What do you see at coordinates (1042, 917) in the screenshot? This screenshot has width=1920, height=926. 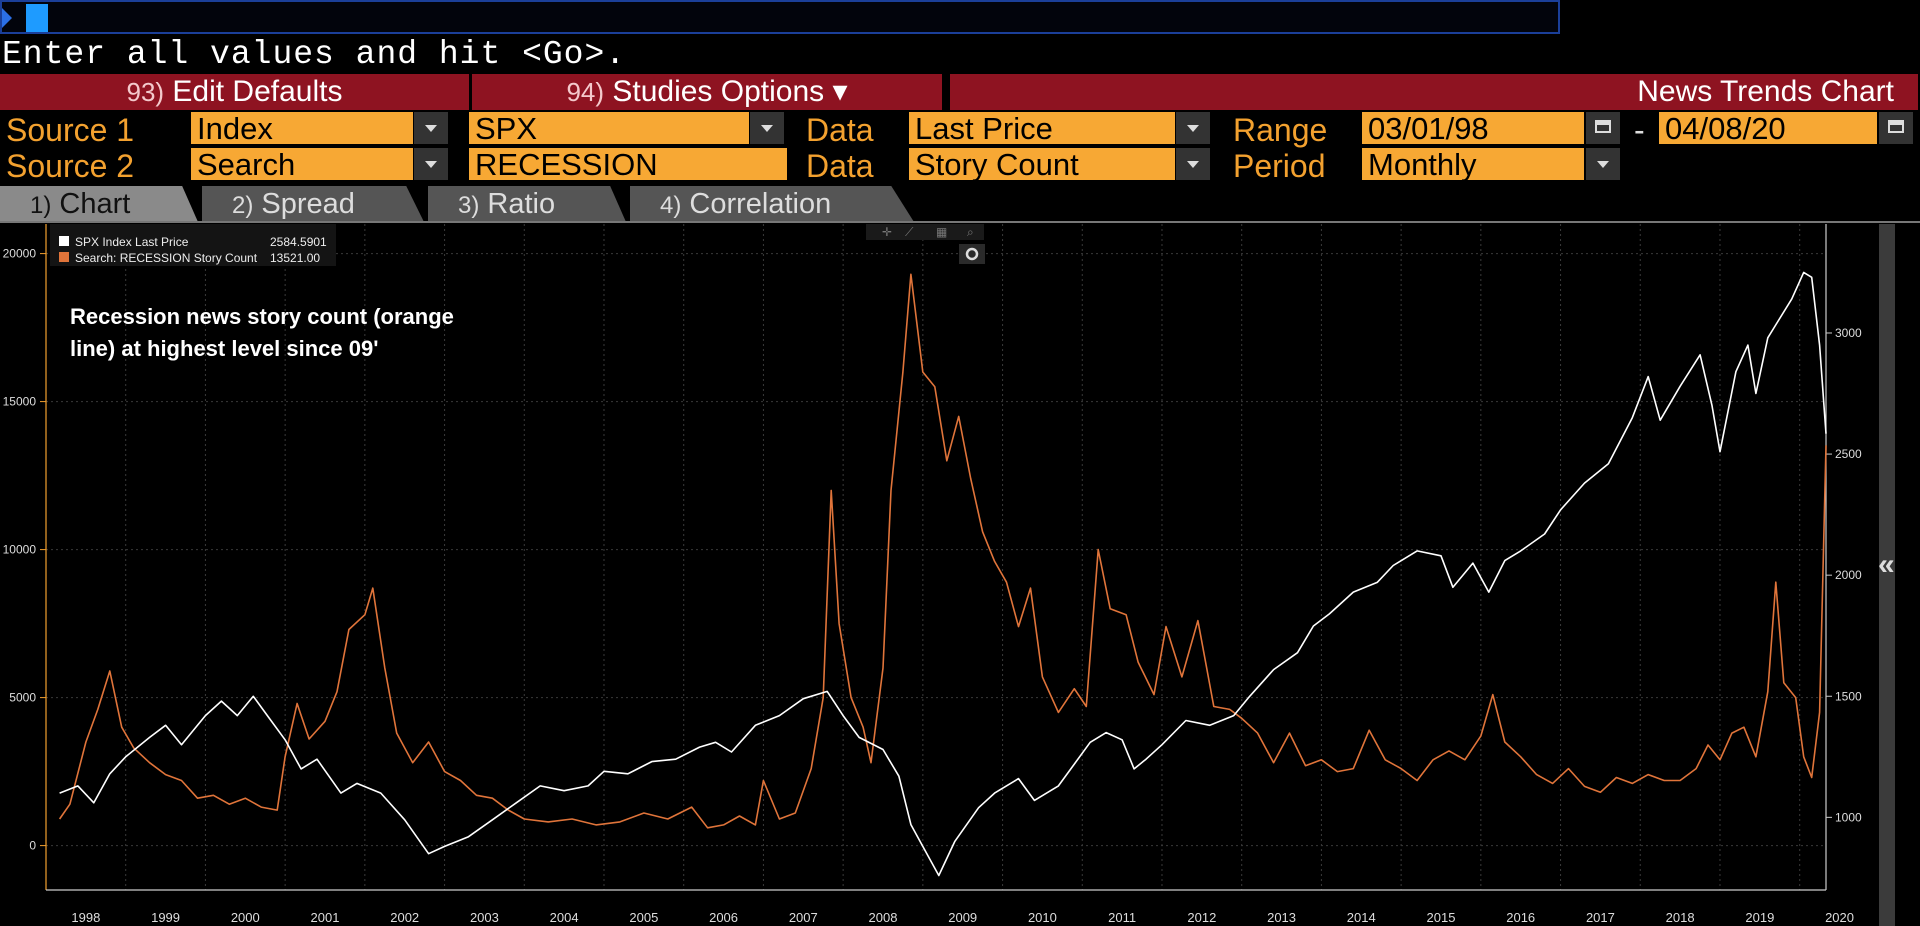 I see `x-tick-label: 2010` at bounding box center [1042, 917].